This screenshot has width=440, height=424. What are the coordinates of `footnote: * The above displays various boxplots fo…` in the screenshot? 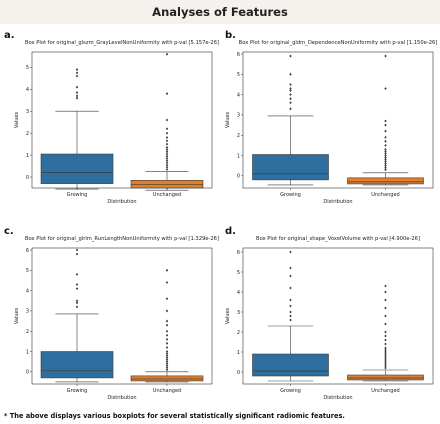 It's located at (174, 416).